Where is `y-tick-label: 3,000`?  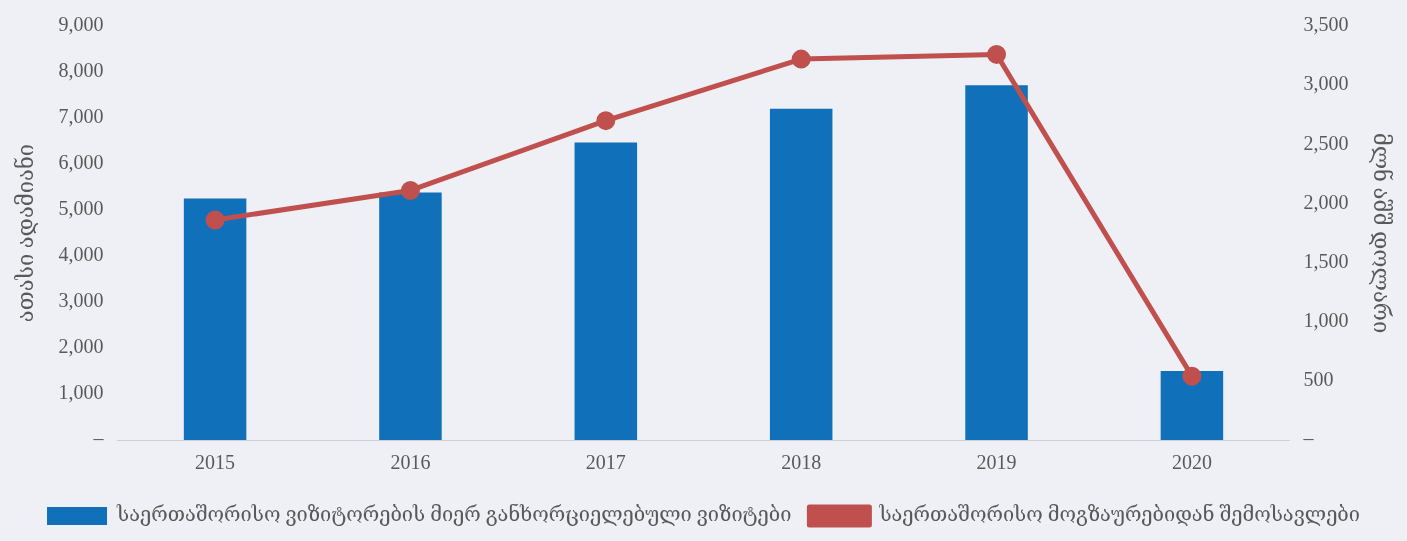 y-tick-label: 3,000 is located at coordinates (81, 300).